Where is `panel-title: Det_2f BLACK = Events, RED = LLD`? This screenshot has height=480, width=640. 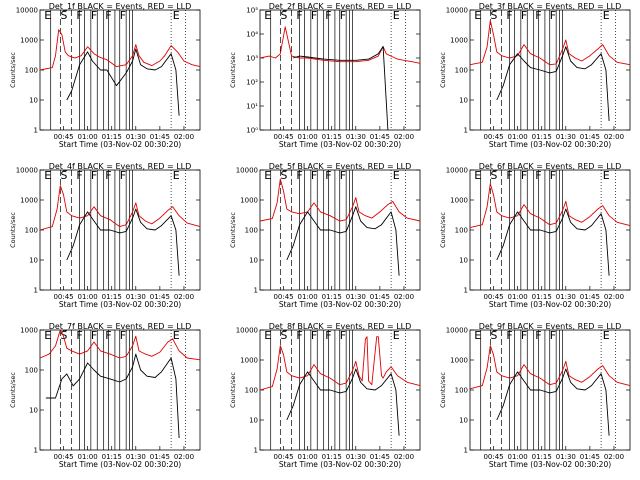
panel-title: Det_2f BLACK = Events, RED = LLD is located at coordinates (340, 6).